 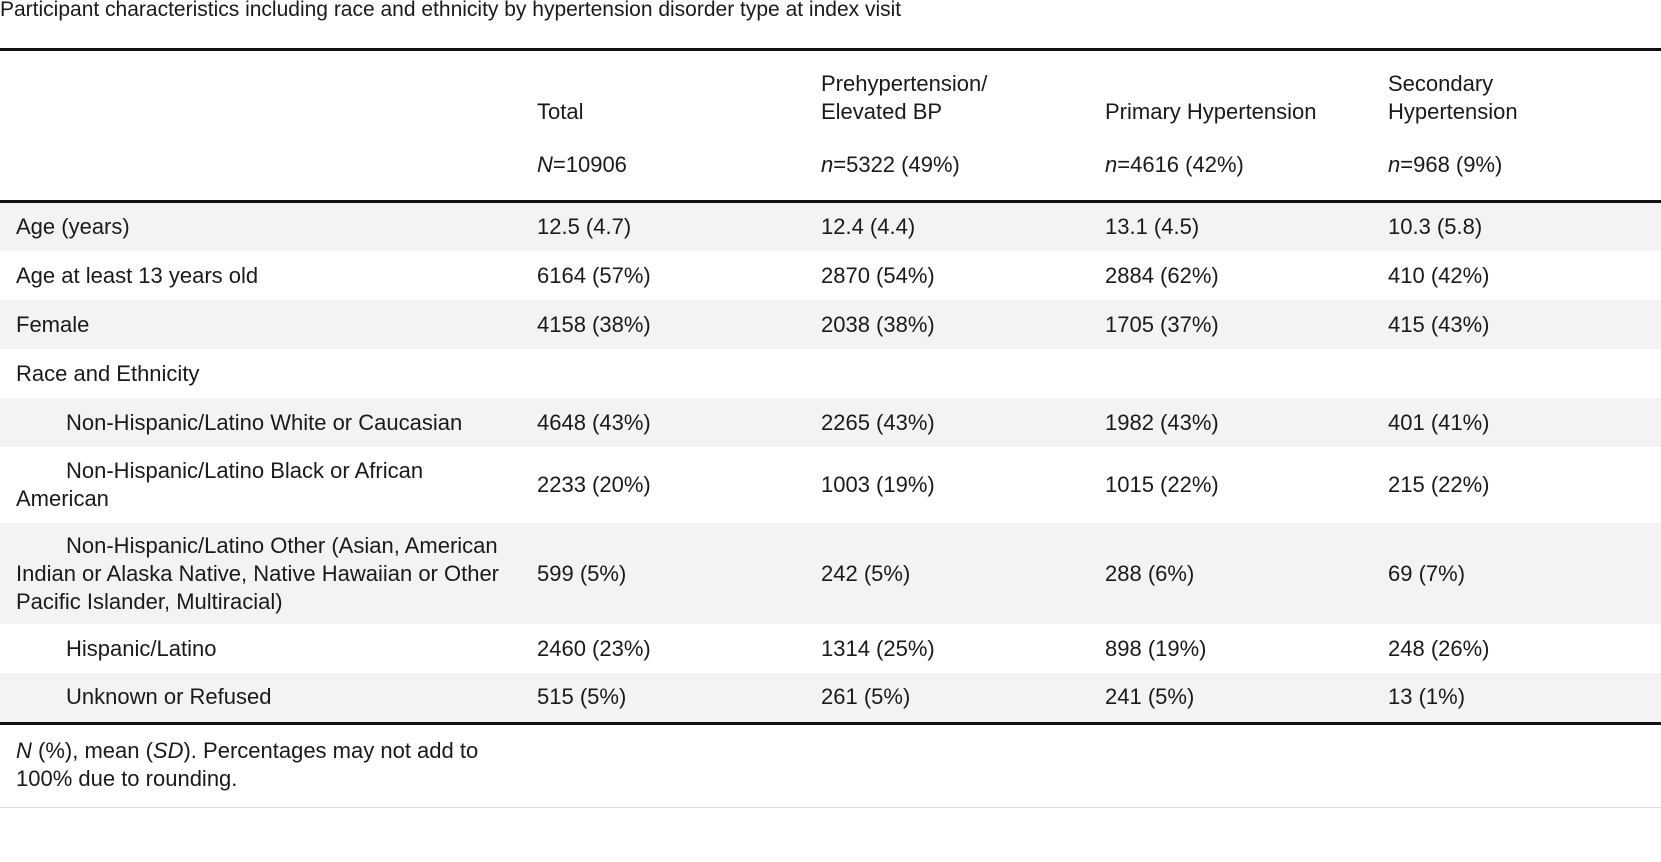 I want to click on cell-primary: 1982 (43%), so click(x=1246, y=422).